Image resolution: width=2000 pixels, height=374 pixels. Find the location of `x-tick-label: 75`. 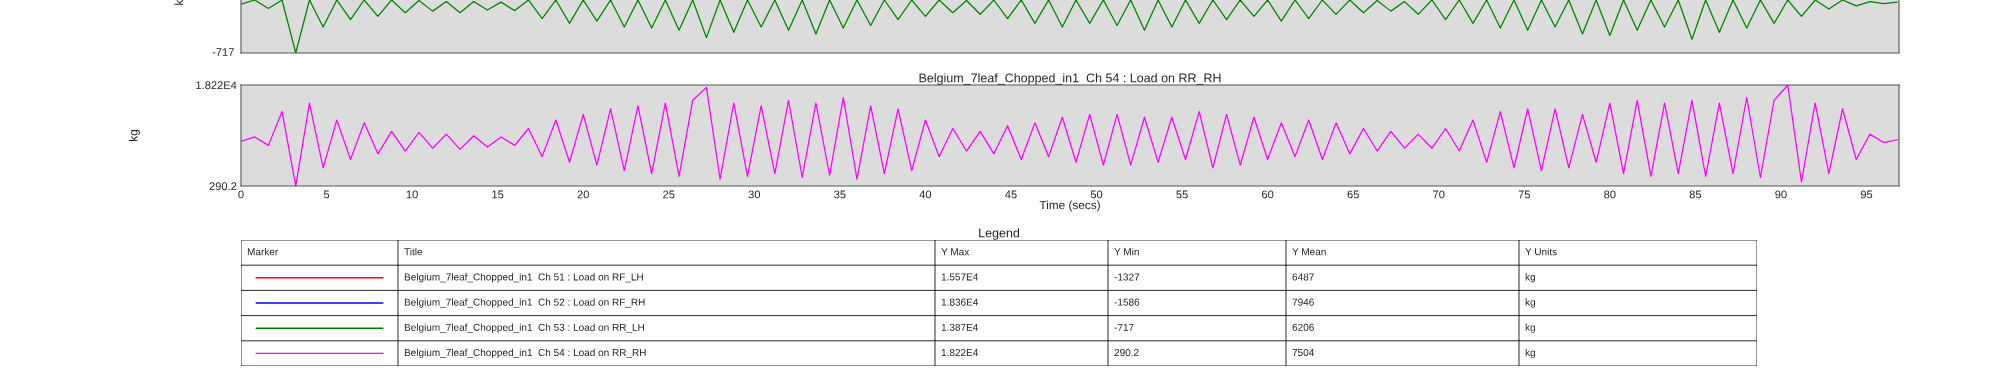

x-tick-label: 75 is located at coordinates (1524, 194).